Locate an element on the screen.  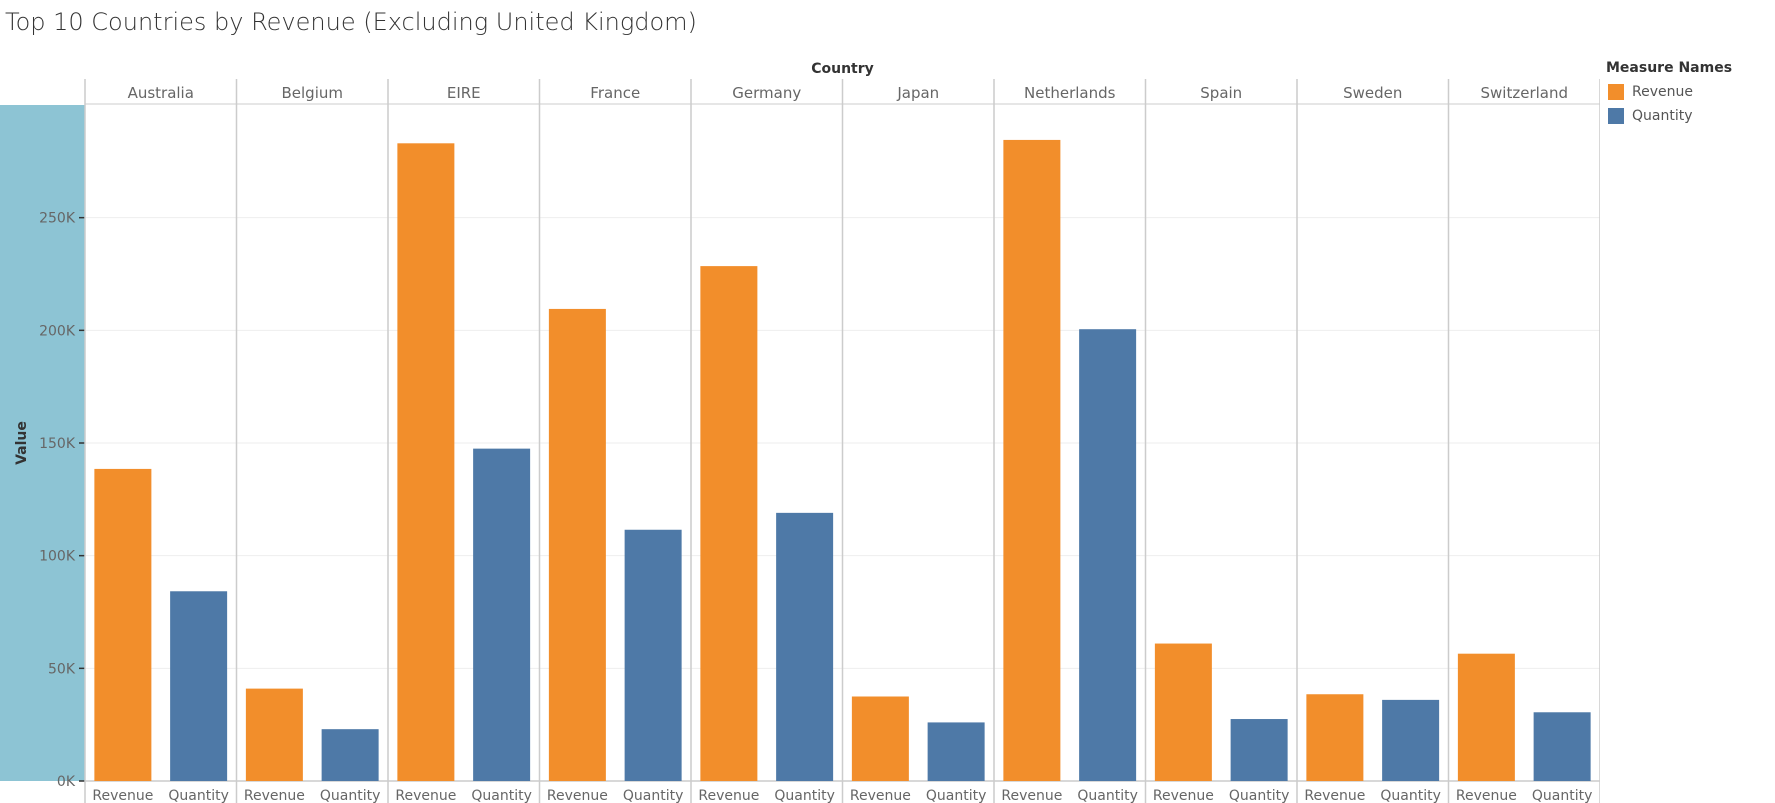
y-tick-label: 100K is located at coordinates (57, 557).